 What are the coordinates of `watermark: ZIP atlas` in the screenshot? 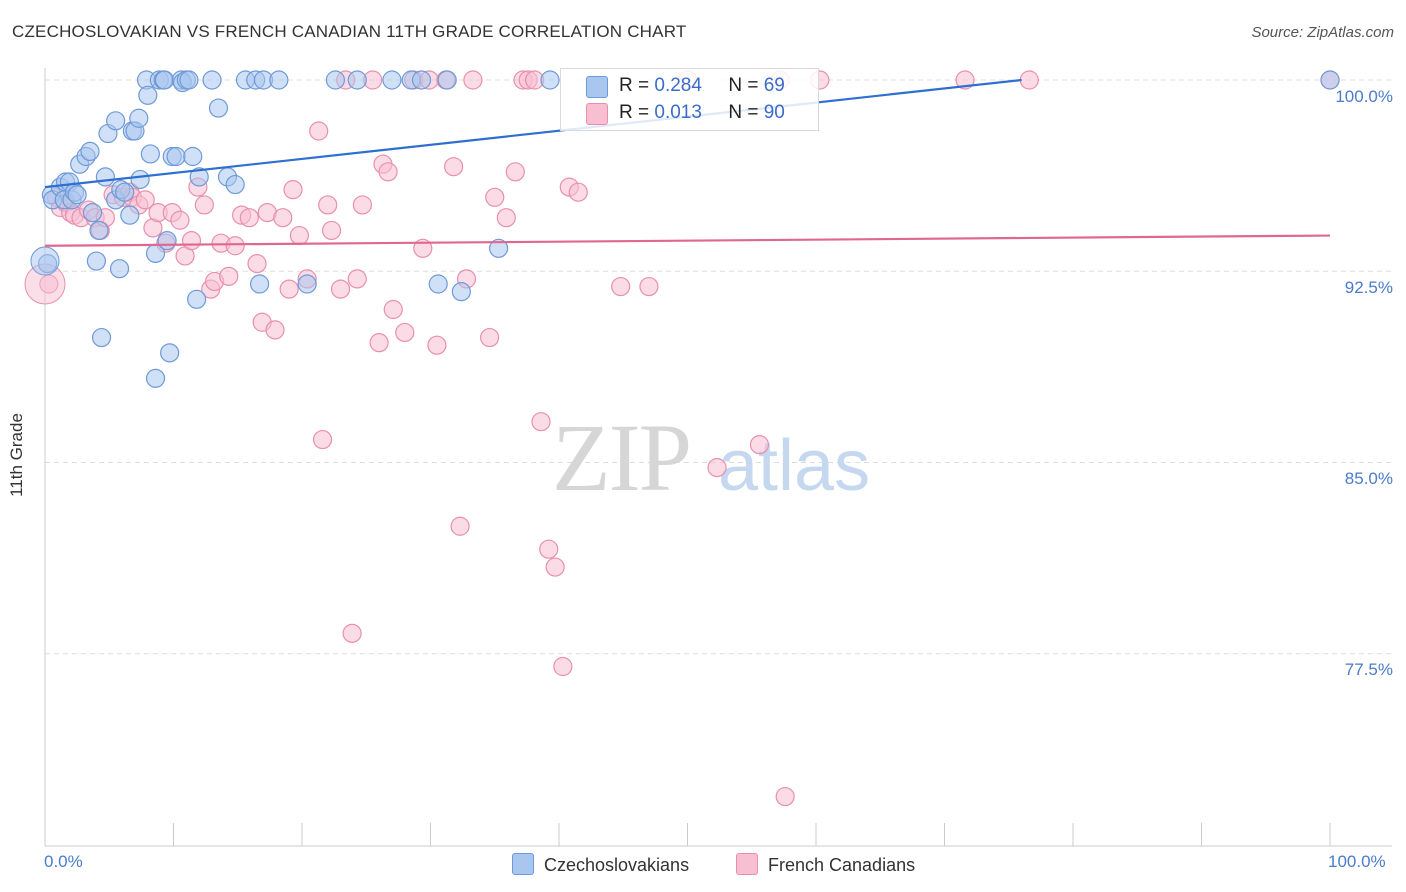 It's located at (711, 457).